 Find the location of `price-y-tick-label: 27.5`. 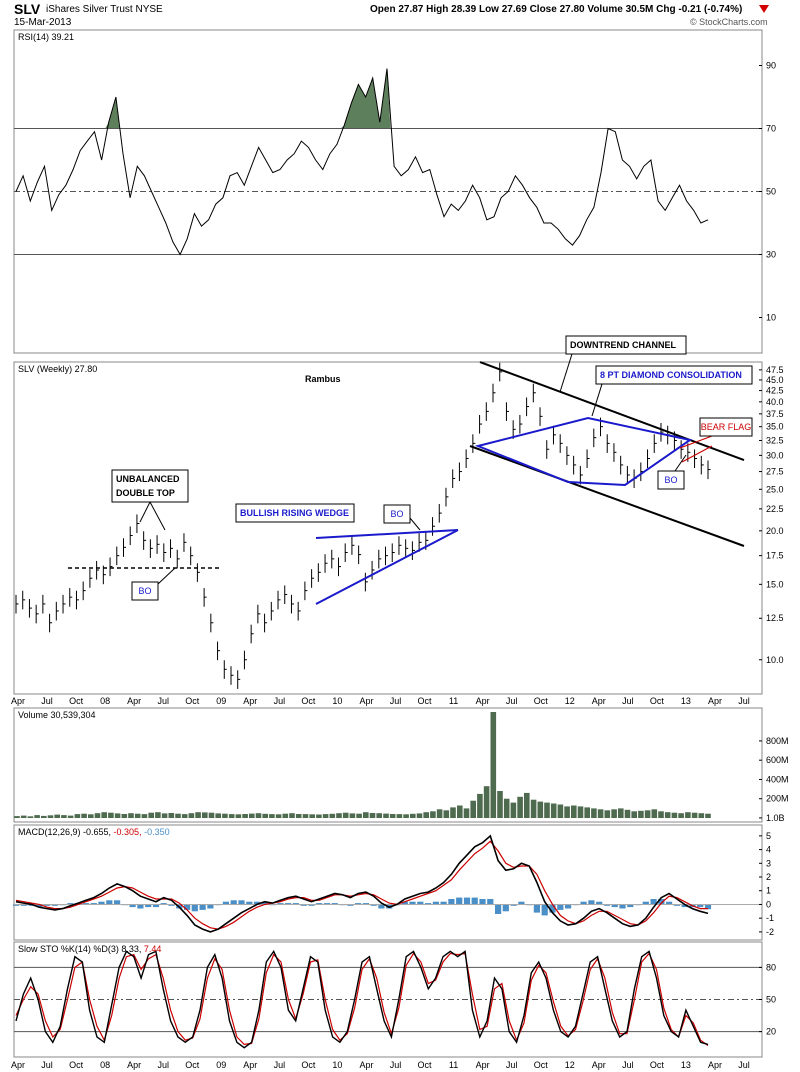

price-y-tick-label: 27.5 is located at coordinates (775, 472).